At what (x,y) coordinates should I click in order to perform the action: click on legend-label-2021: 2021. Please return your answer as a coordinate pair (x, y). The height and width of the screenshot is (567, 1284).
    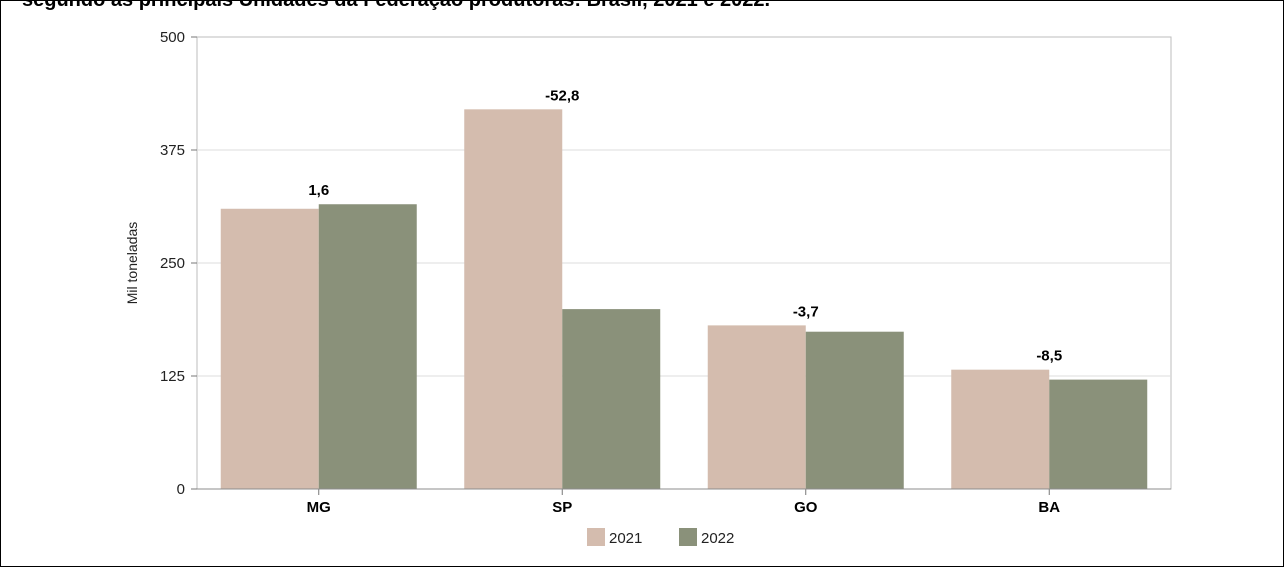
    Looking at the image, I should click on (625, 538).